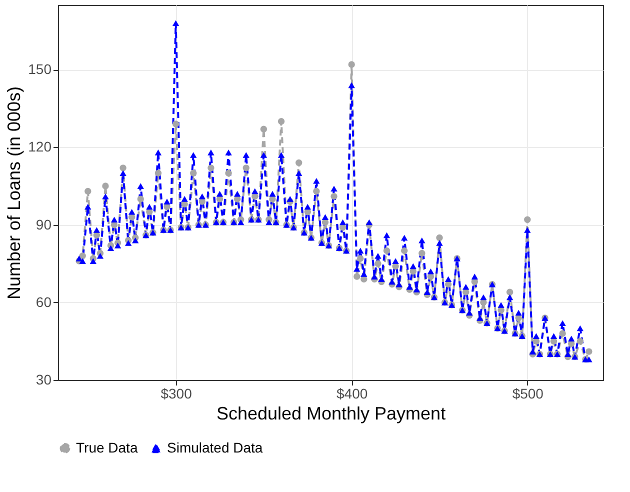 Image resolution: width=630 pixels, height=492 pixels. Describe the element at coordinates (352, 394) in the screenshot. I see `x-tick-label: $400` at that location.